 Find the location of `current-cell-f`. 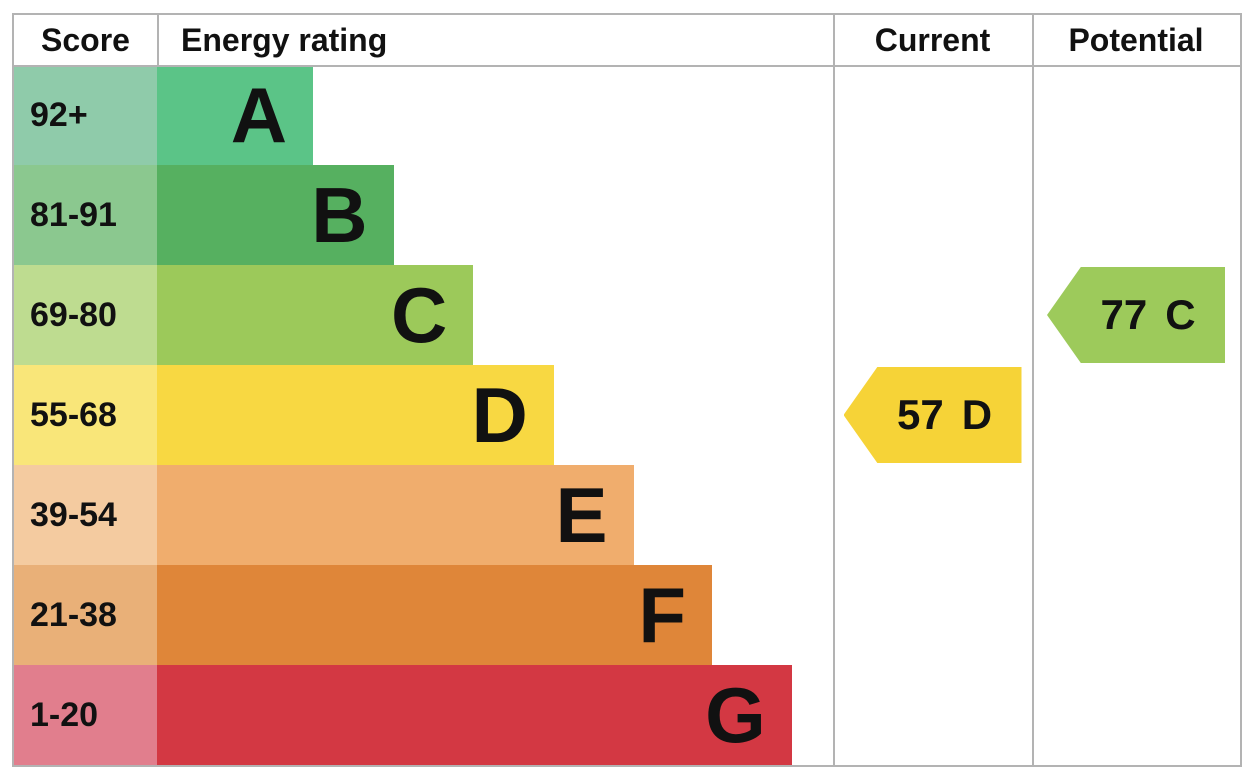

current-cell-f is located at coordinates (932, 615).